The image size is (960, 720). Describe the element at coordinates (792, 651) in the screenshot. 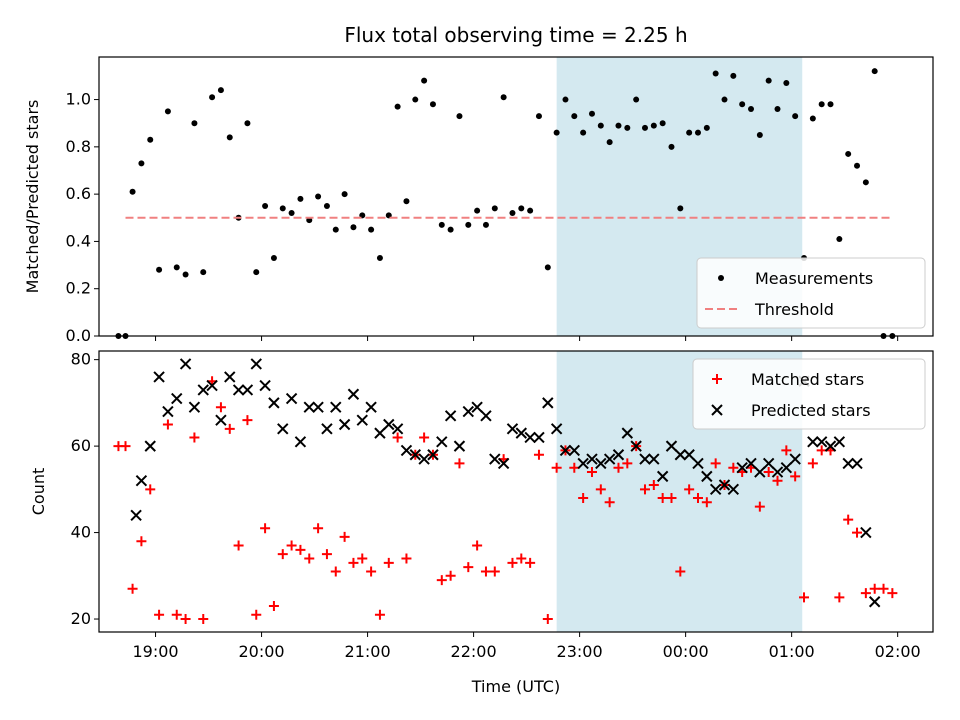

I see `x-tick-label: 01:00` at that location.